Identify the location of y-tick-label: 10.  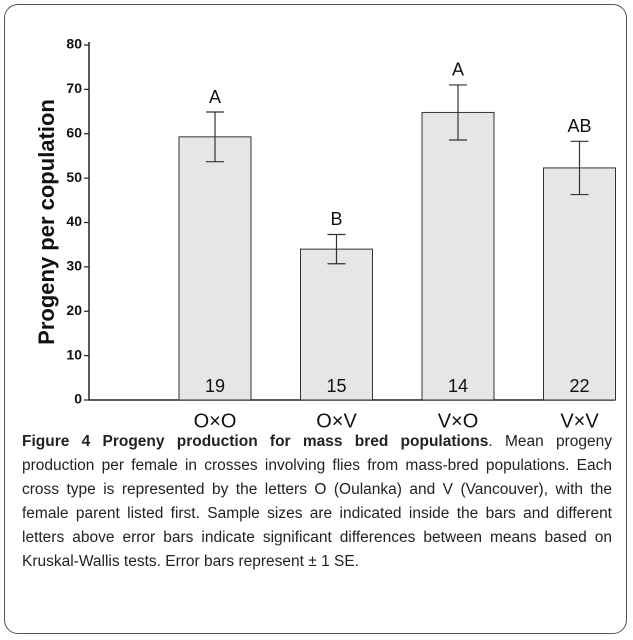
(74, 354).